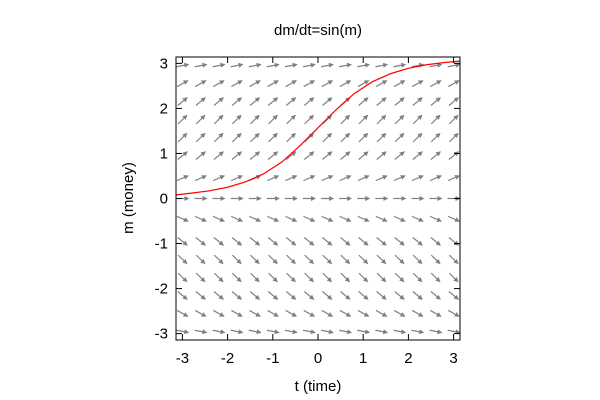 The width and height of the screenshot is (600, 400). I want to click on x-tick-label: -2, so click(227, 358).